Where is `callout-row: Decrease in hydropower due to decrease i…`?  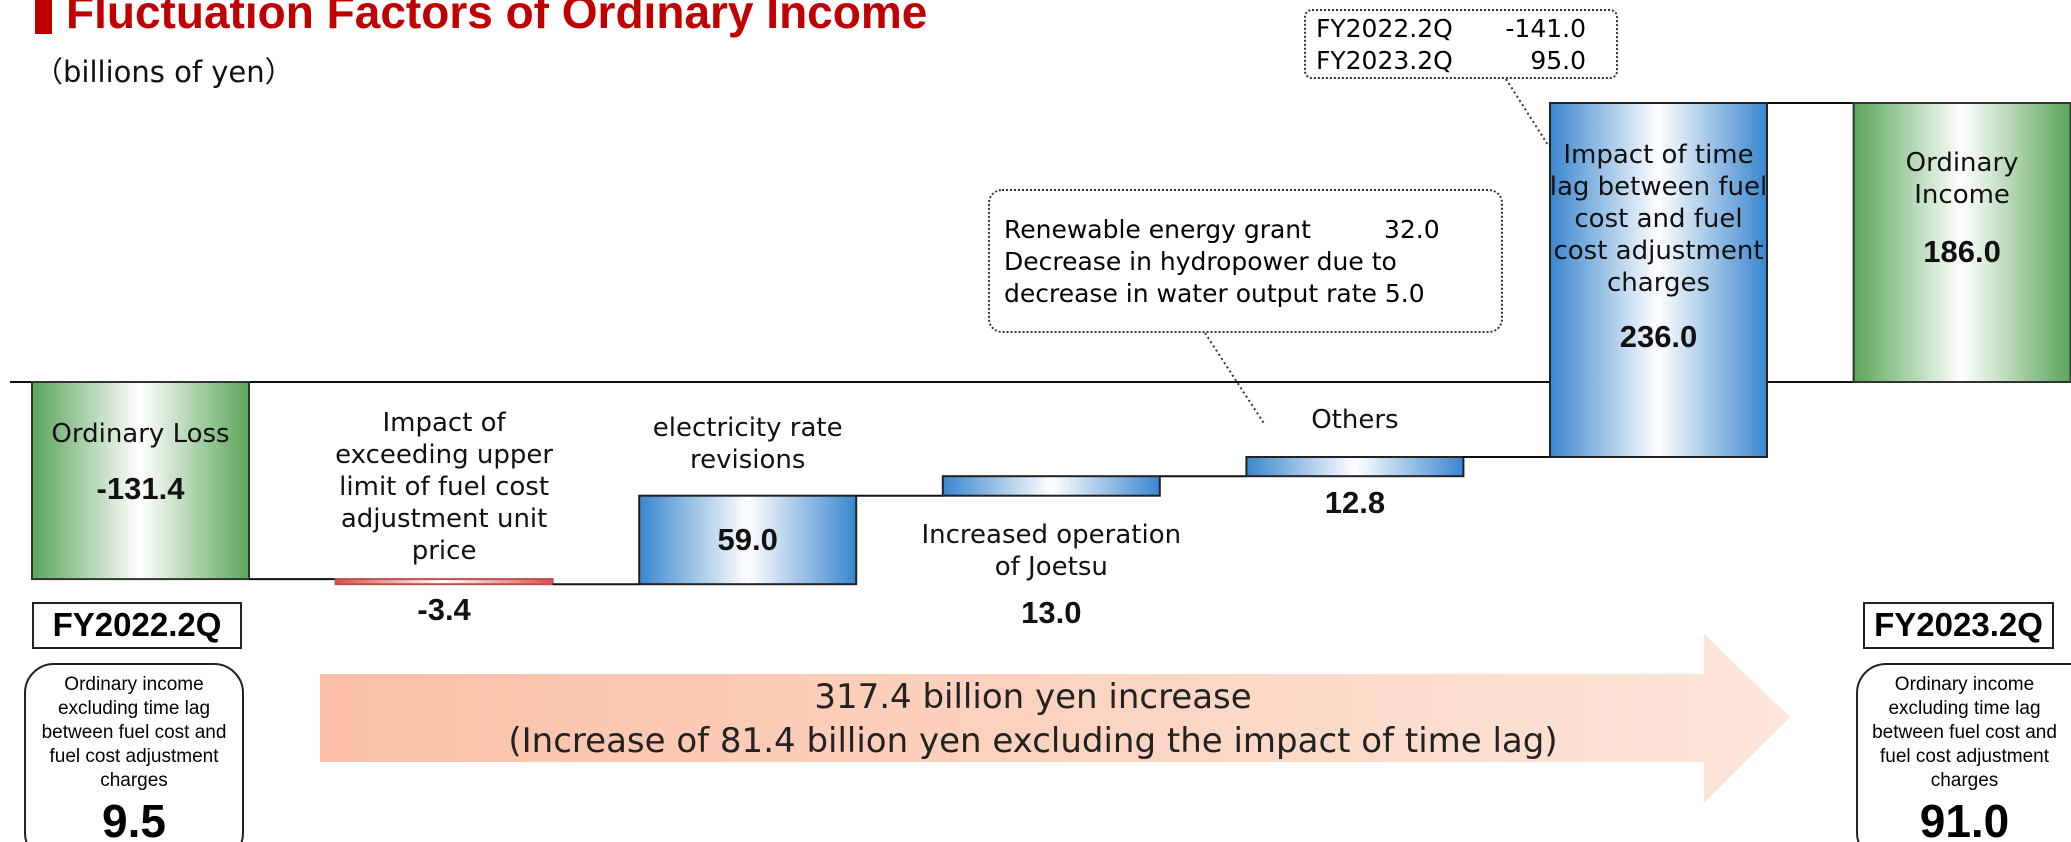 callout-row: Decrease in hydropower due to decrease i… is located at coordinates (1239, 278).